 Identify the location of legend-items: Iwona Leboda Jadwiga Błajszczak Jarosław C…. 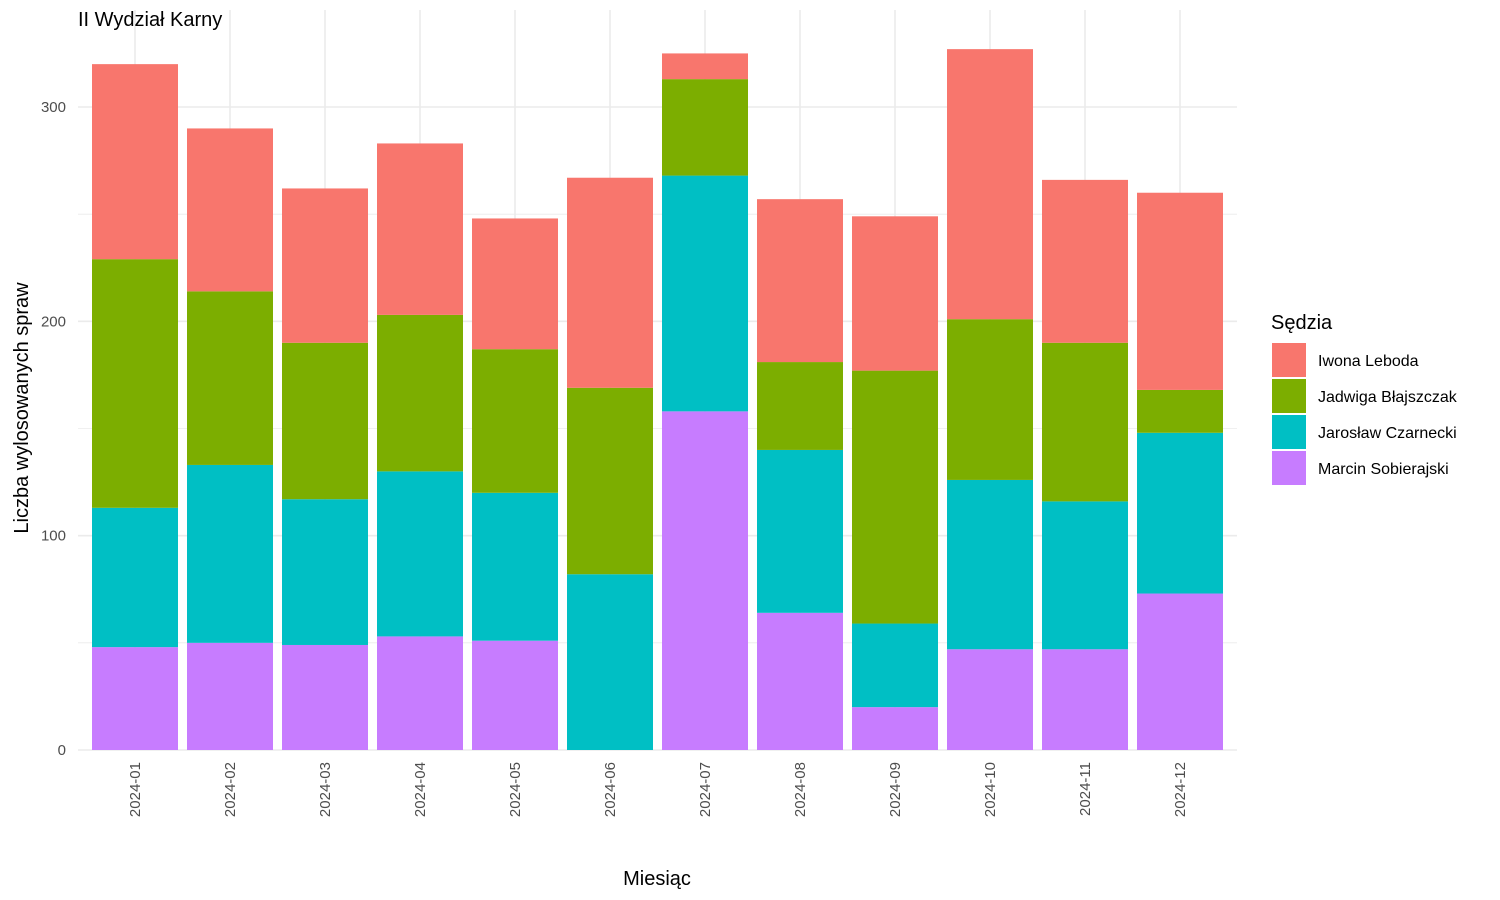
(1365, 414).